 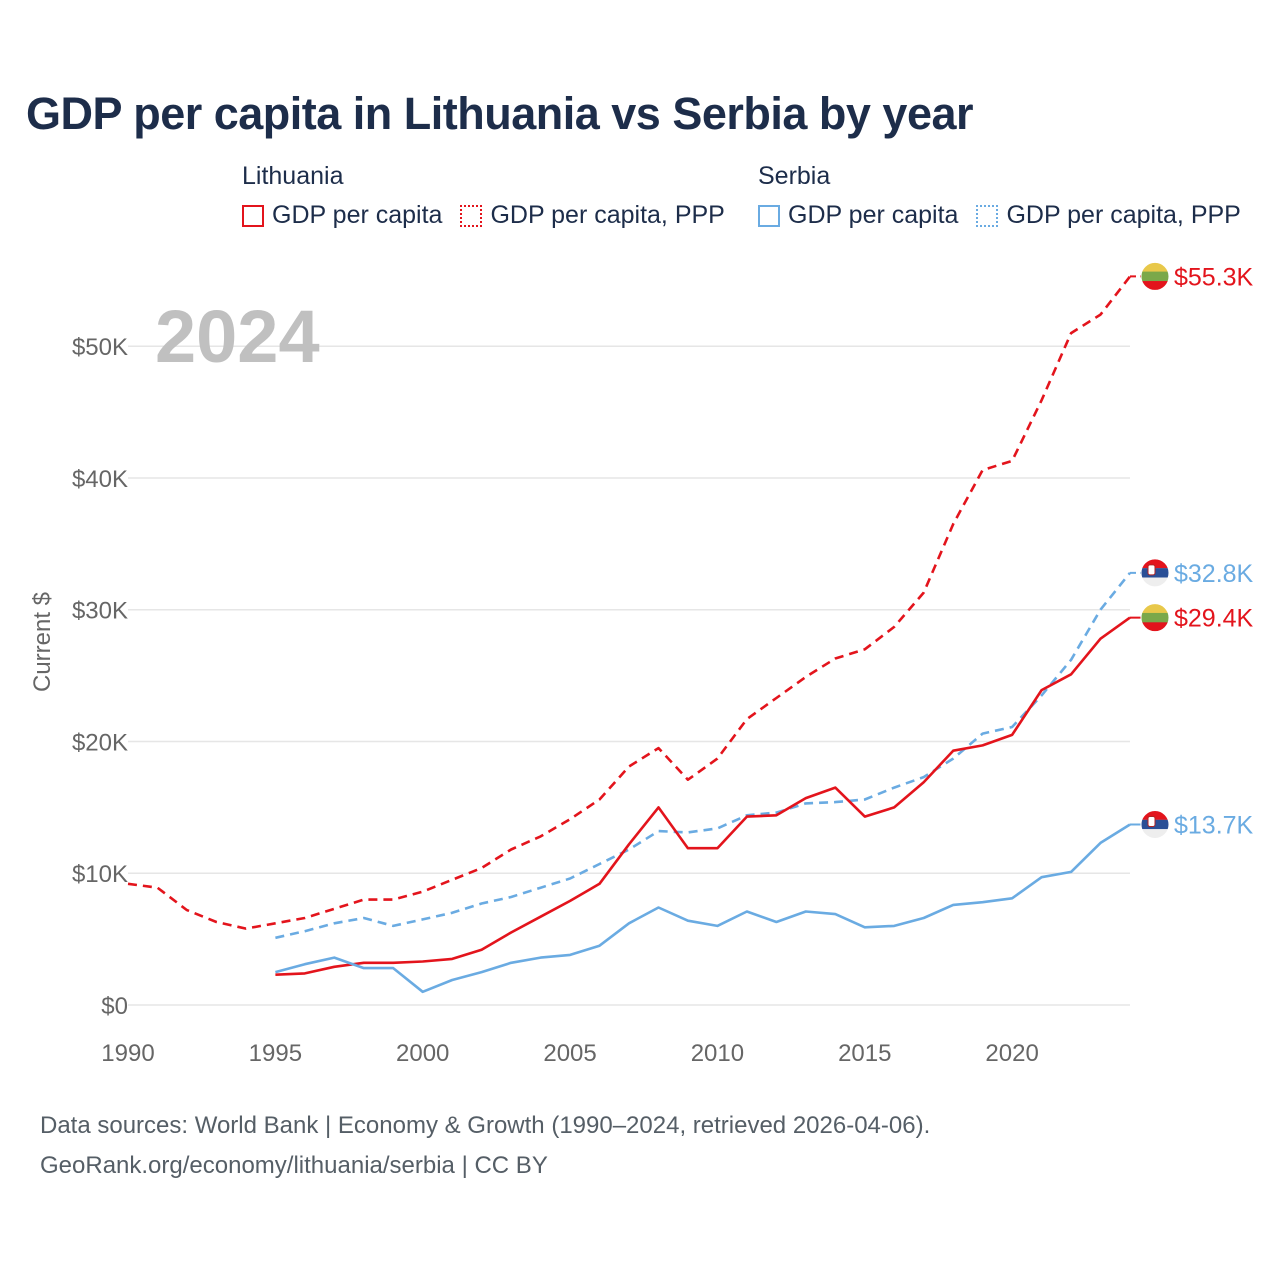 I want to click on x-tick-label: 2015, so click(x=864, y=1053).